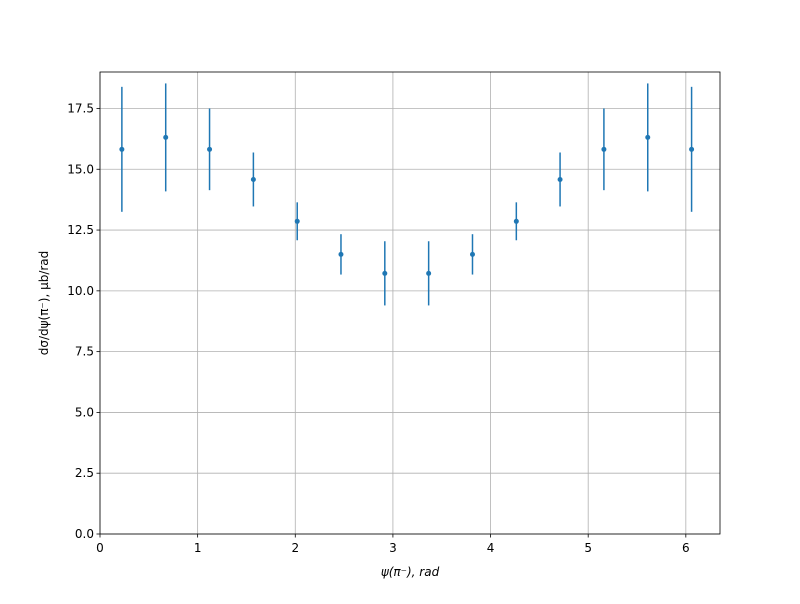 The width and height of the screenshot is (800, 604). I want to click on y-tick-label: 12.5, so click(80, 230).